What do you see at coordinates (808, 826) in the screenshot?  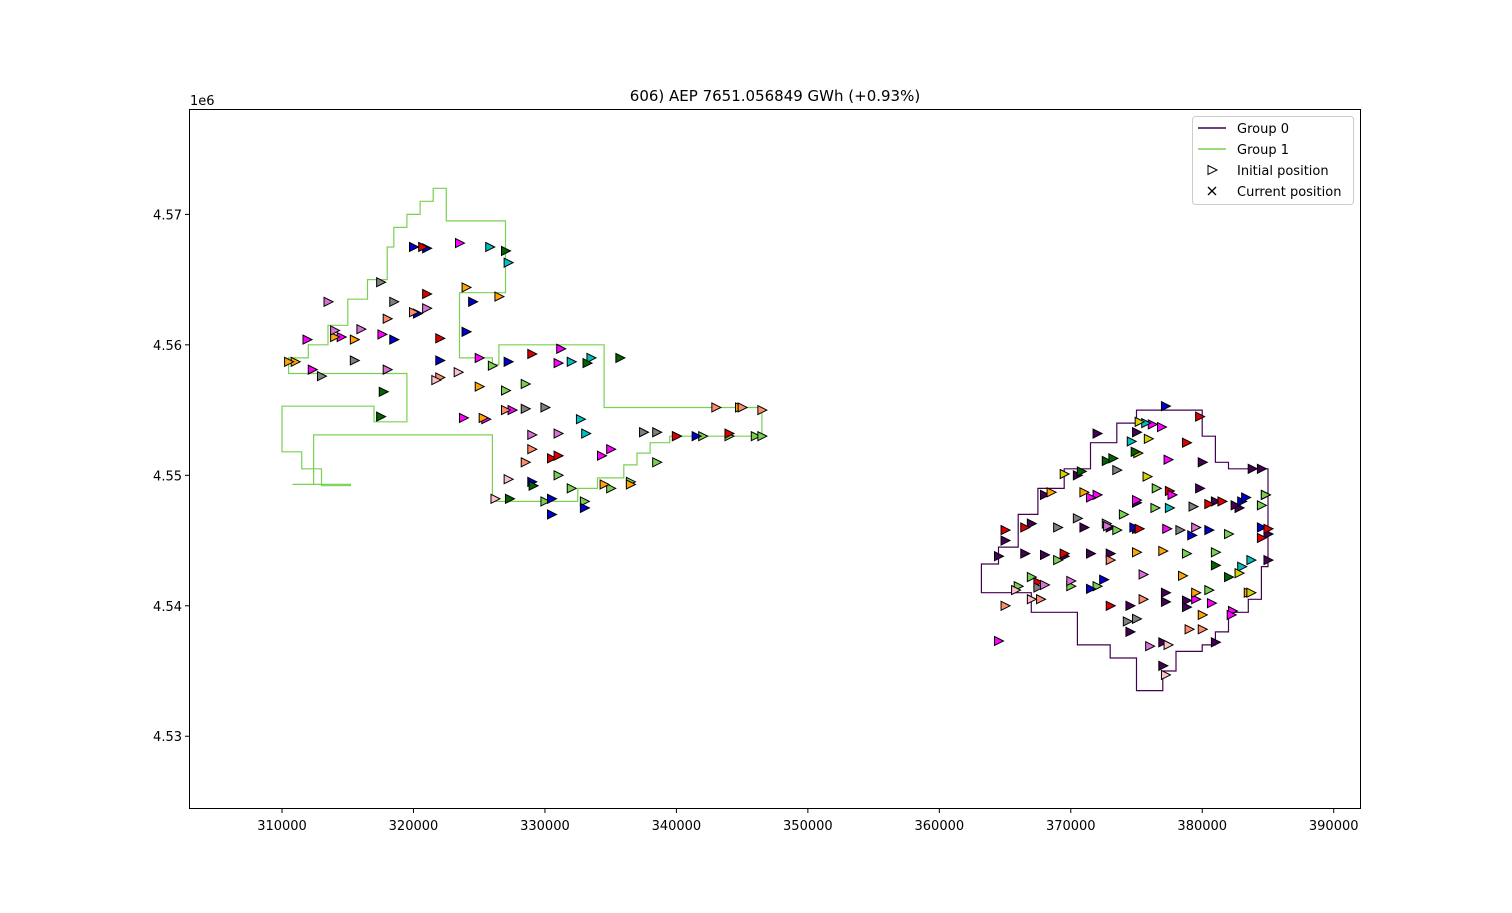 I see `x-tick-label-4: 350000` at bounding box center [808, 826].